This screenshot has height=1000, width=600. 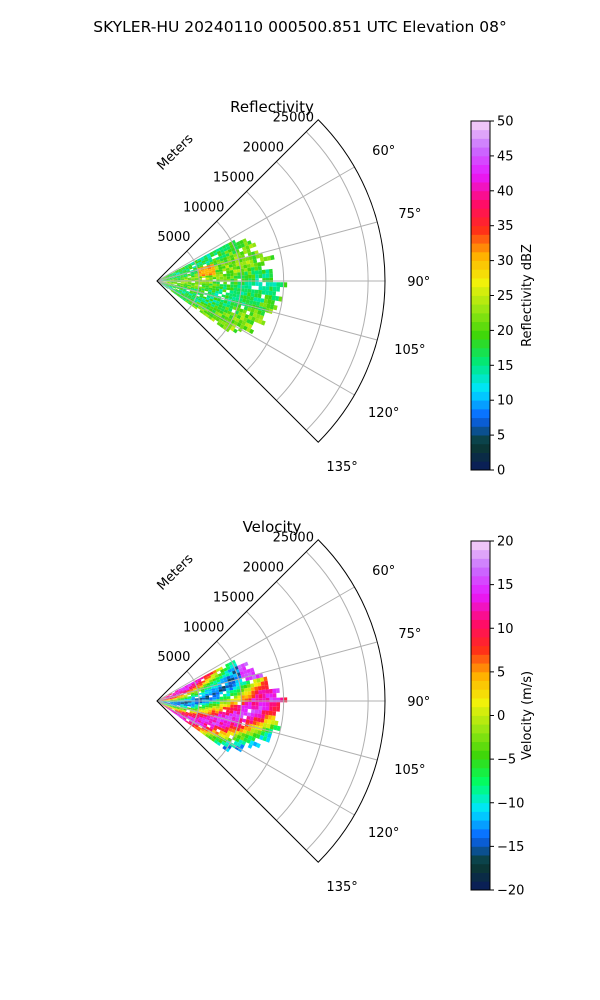 What do you see at coordinates (176, 572) in the screenshot?
I see `radial-axis-label: Meters` at bounding box center [176, 572].